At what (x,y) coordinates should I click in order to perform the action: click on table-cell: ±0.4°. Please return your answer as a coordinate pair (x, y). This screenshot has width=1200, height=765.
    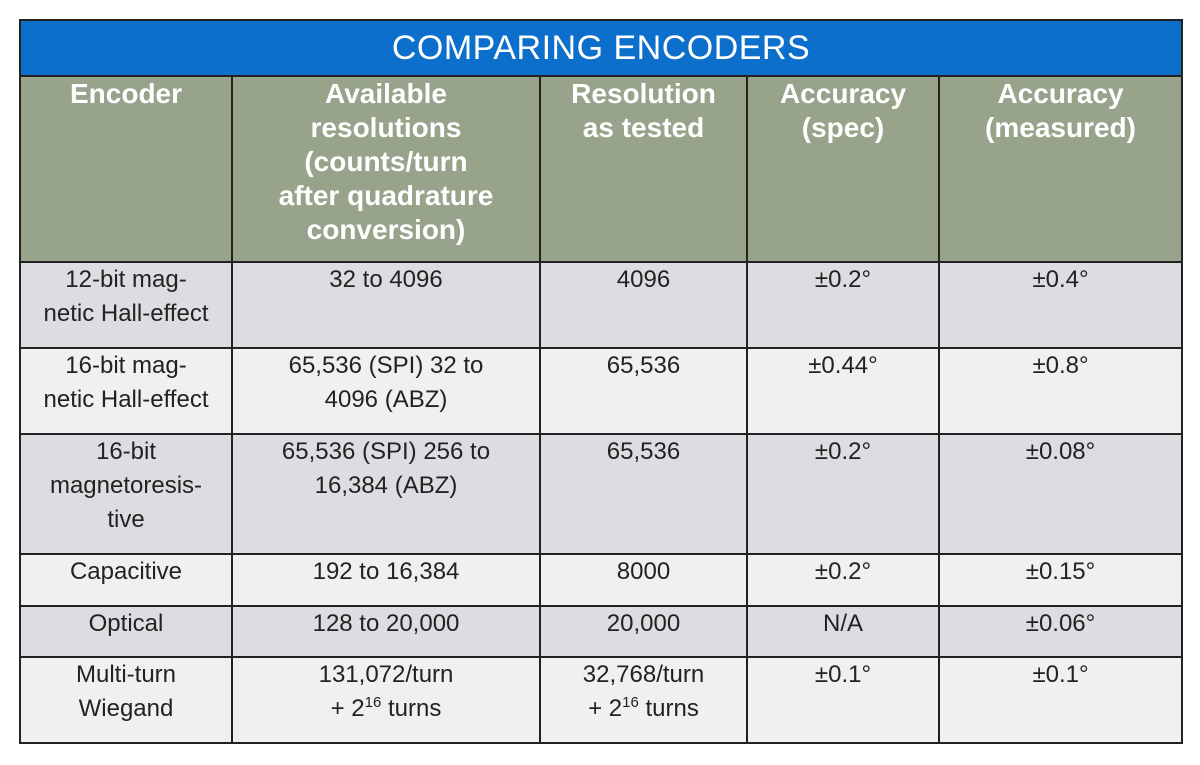
    Looking at the image, I should click on (1060, 305).